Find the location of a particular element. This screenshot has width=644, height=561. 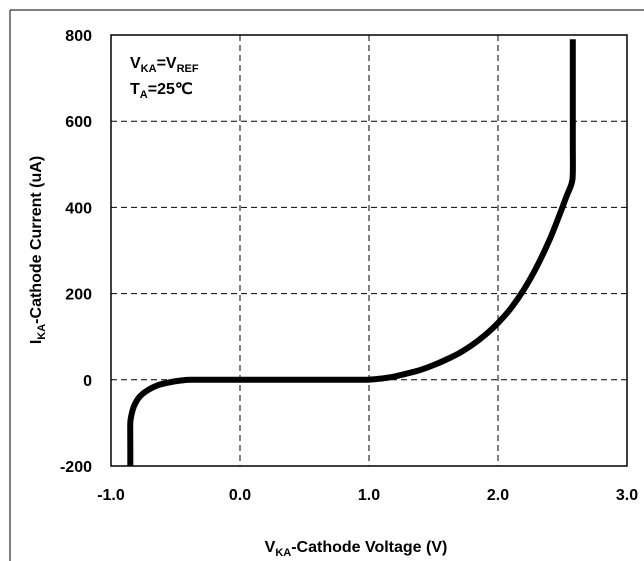

x-axis-title: VKA-Cathode Voltage (V) is located at coordinates (356, 549).